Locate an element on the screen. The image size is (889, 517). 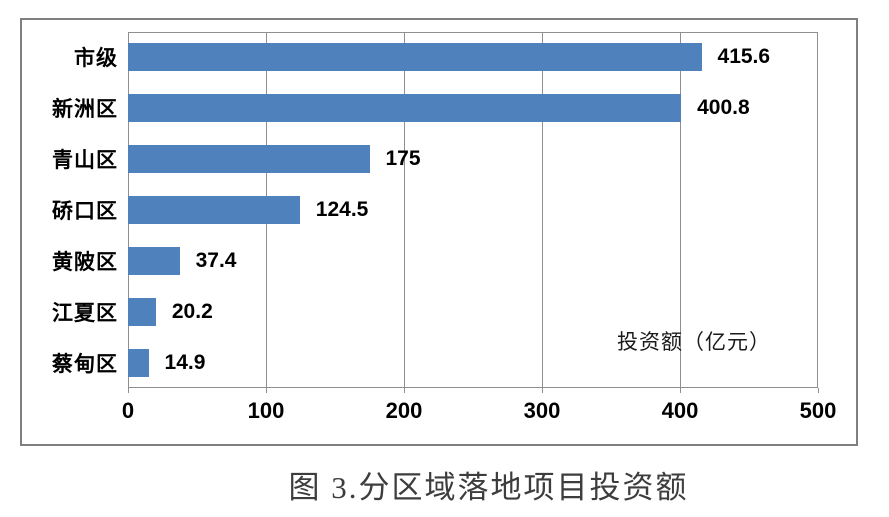
bar-track: 20.2 is located at coordinates (473, 311).